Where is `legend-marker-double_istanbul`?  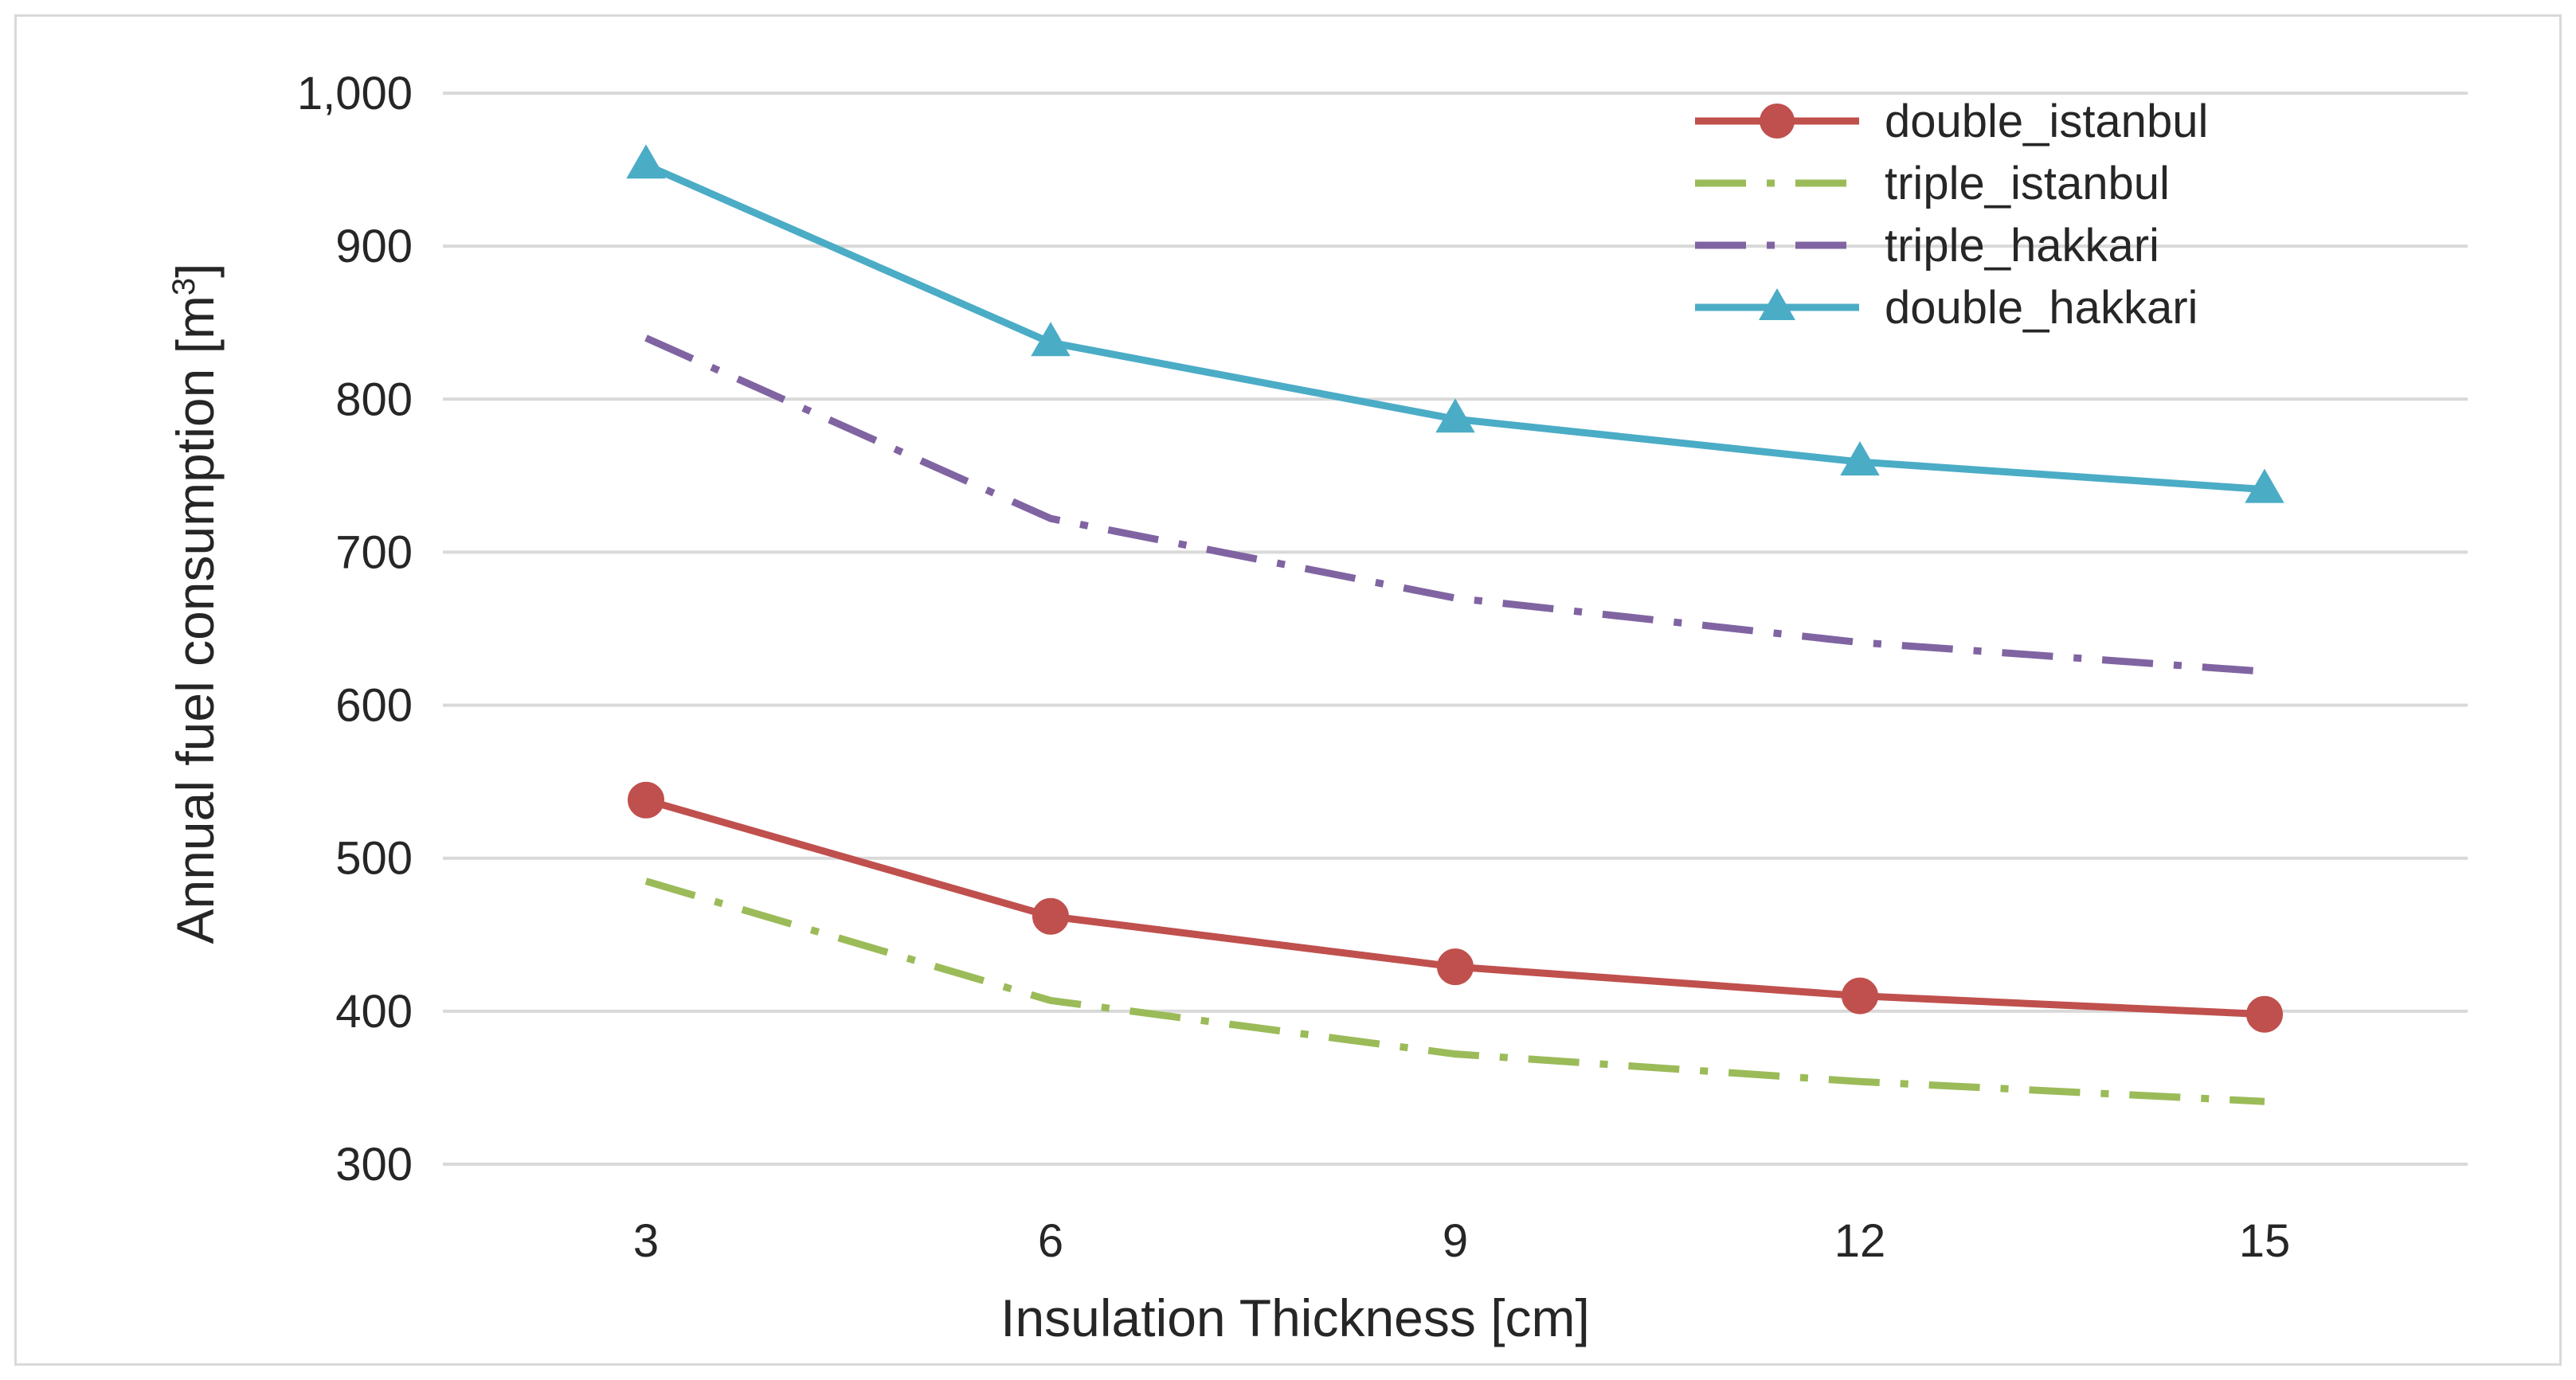 legend-marker-double_istanbul is located at coordinates (1777, 121).